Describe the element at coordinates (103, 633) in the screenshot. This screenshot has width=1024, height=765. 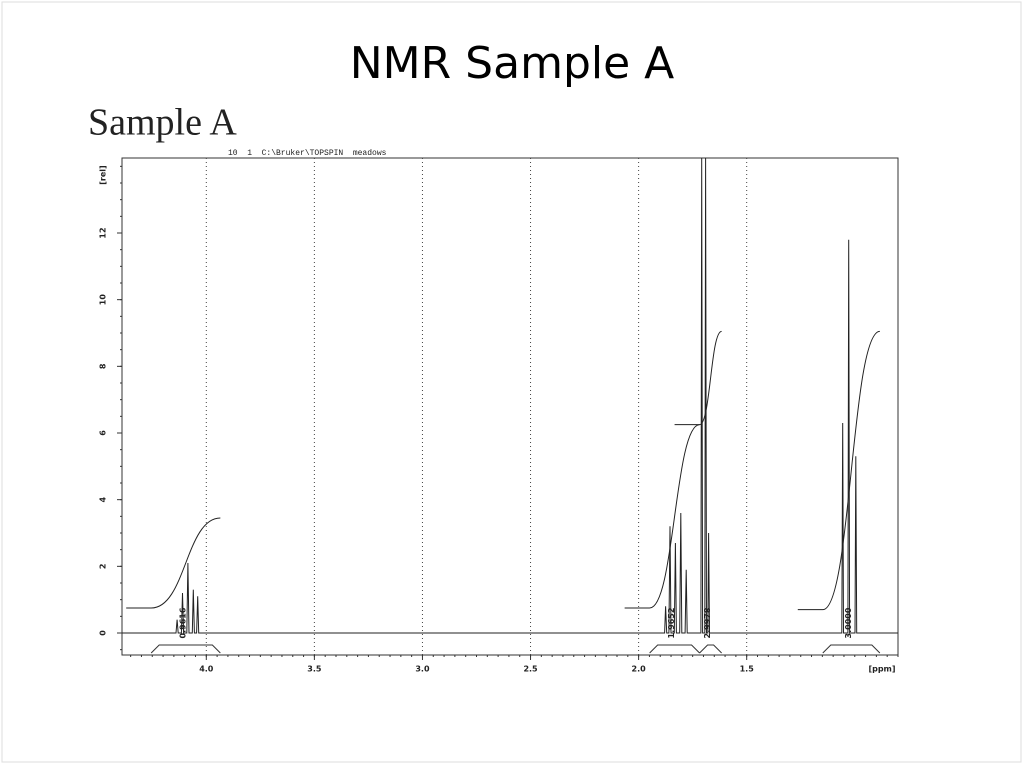
I see `y-tick-label: 0` at that location.